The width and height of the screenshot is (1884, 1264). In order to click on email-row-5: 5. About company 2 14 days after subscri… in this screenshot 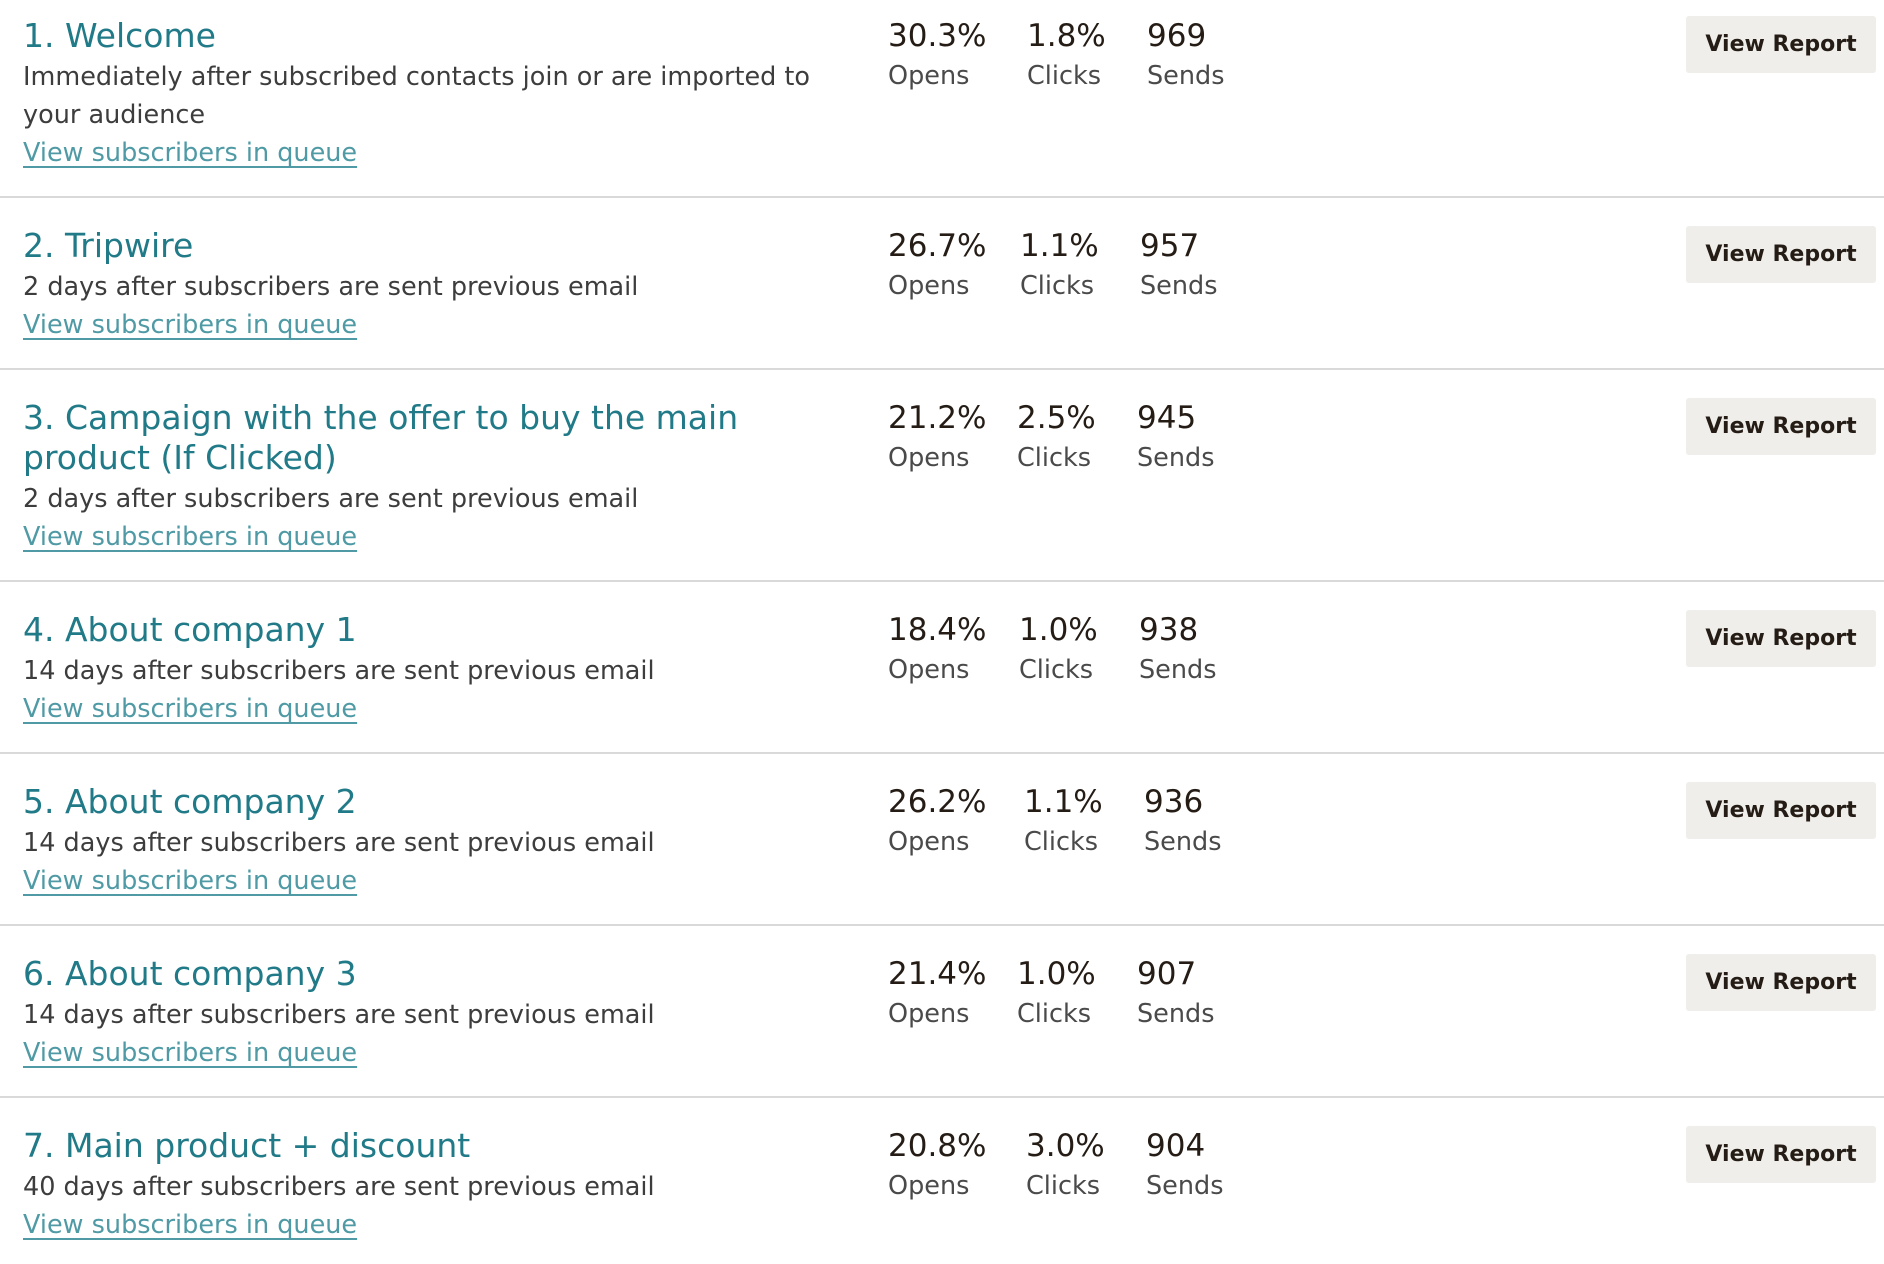, I will do `click(942, 840)`.